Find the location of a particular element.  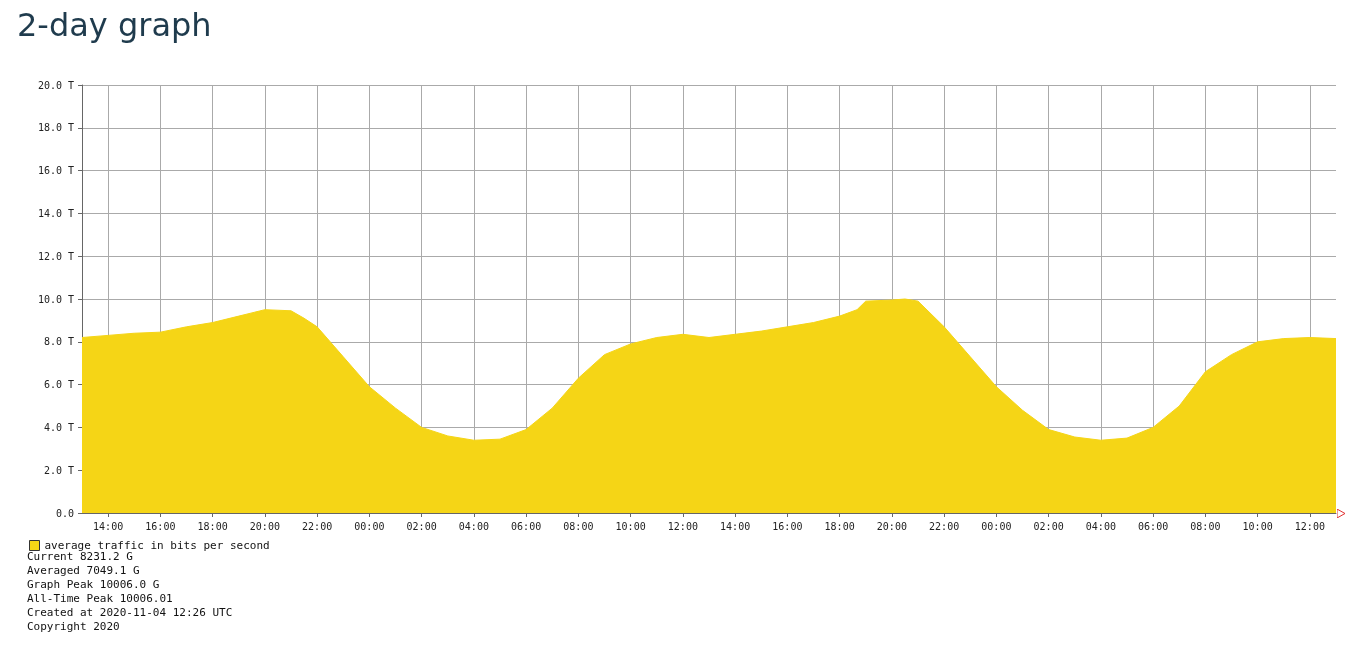

legend-label: average traffic in bits per second is located at coordinates (157, 545).